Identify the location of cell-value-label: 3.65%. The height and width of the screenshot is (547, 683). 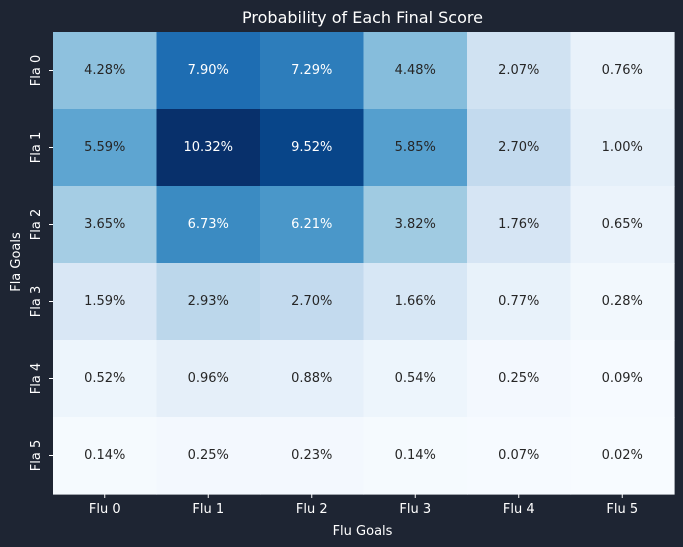
(104, 224).